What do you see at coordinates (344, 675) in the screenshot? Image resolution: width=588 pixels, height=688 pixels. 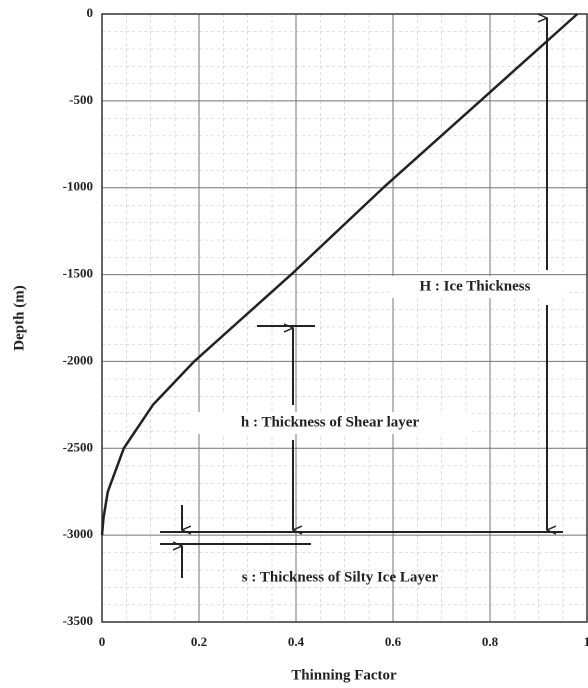 I see `x-axis-title: Thinning Factor` at bounding box center [344, 675].